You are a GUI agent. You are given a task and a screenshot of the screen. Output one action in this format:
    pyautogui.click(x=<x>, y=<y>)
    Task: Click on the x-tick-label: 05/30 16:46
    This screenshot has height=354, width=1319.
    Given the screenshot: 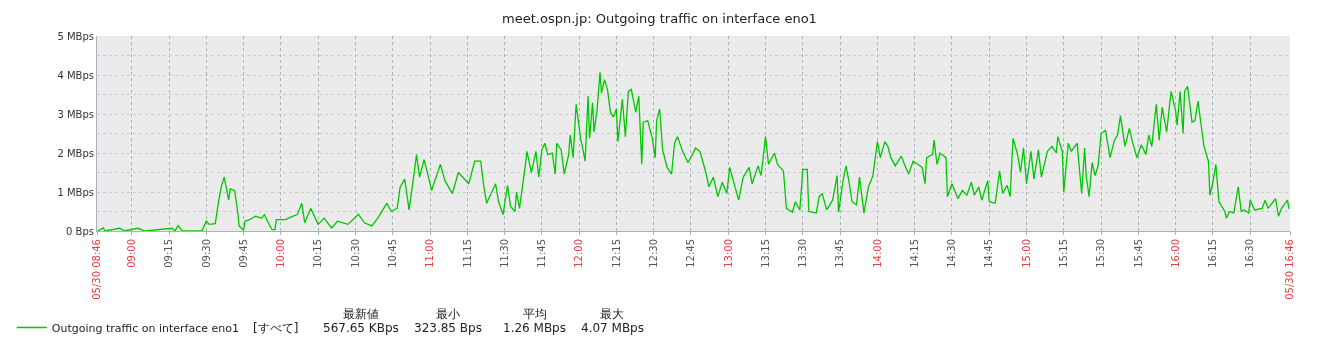 What is the action you would take?
    pyautogui.click(x=1290, y=269)
    